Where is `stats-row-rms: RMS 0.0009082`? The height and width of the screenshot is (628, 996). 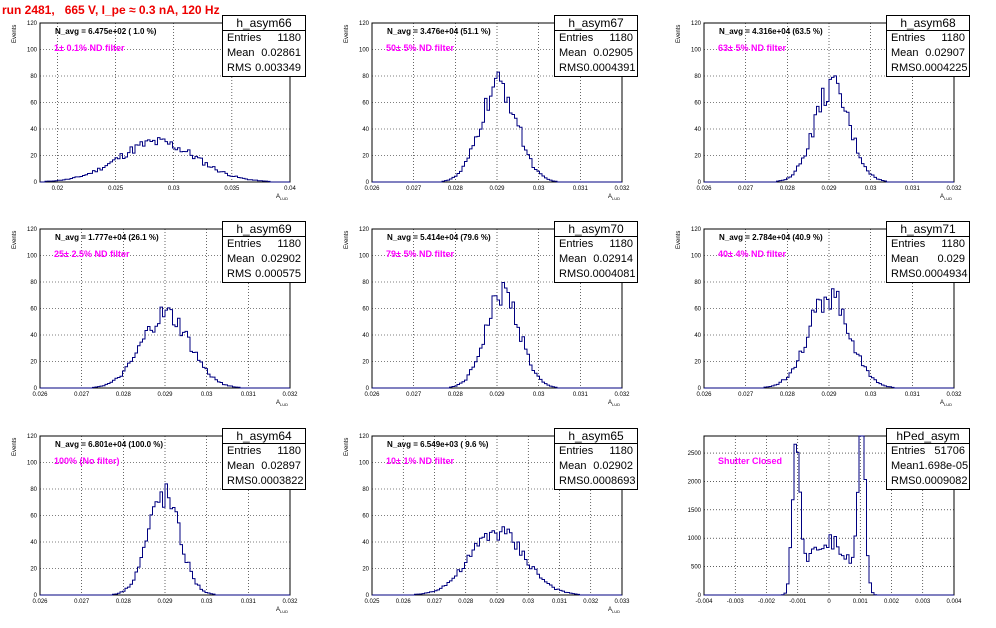
stats-row-rms: RMS 0.0009082 is located at coordinates (928, 481).